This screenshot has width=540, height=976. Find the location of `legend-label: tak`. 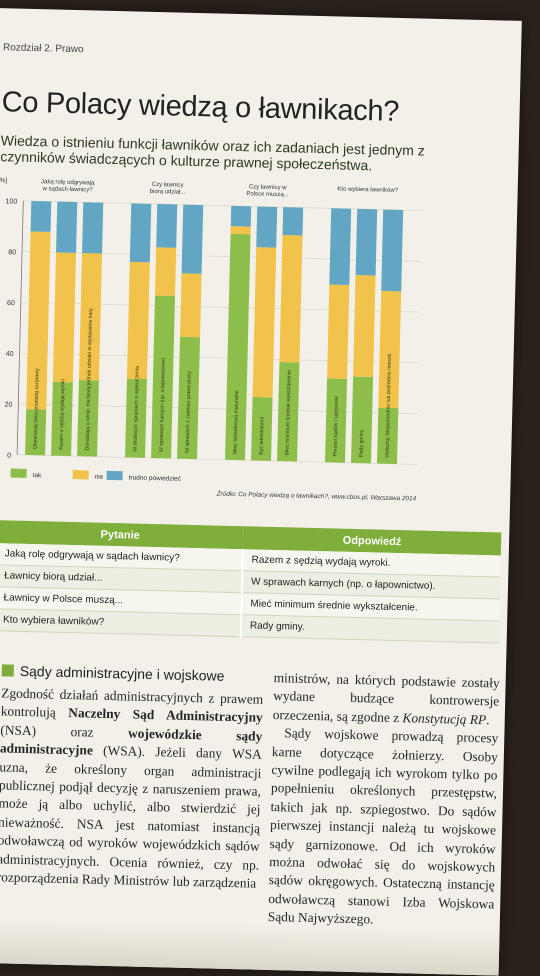

legend-label: tak is located at coordinates (38, 475).